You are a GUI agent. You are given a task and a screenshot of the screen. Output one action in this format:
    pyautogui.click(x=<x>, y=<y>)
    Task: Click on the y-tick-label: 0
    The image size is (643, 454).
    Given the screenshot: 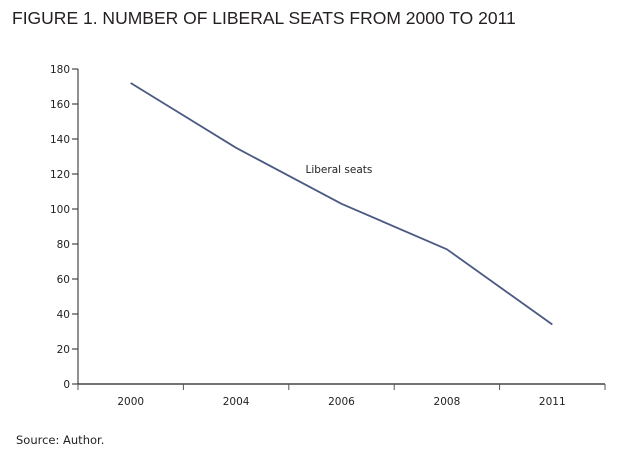 What is the action you would take?
    pyautogui.click(x=66, y=385)
    